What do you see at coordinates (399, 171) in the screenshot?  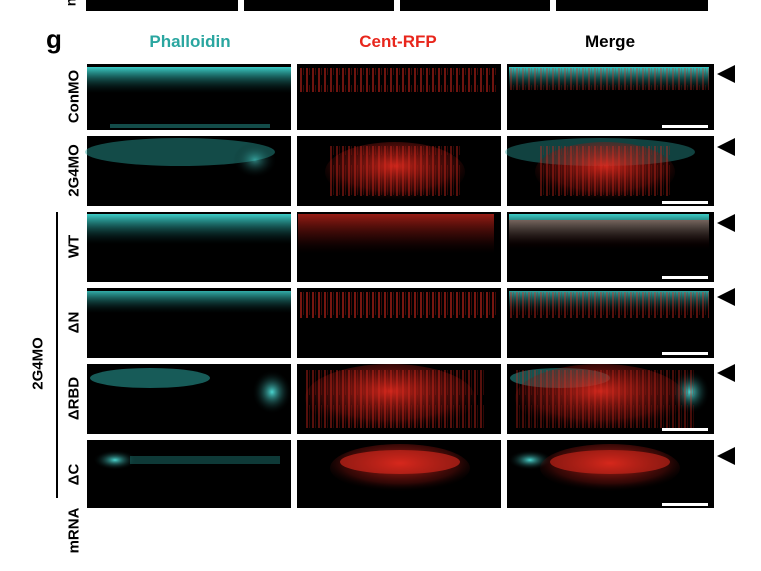 I see `row-2g4mo` at bounding box center [399, 171].